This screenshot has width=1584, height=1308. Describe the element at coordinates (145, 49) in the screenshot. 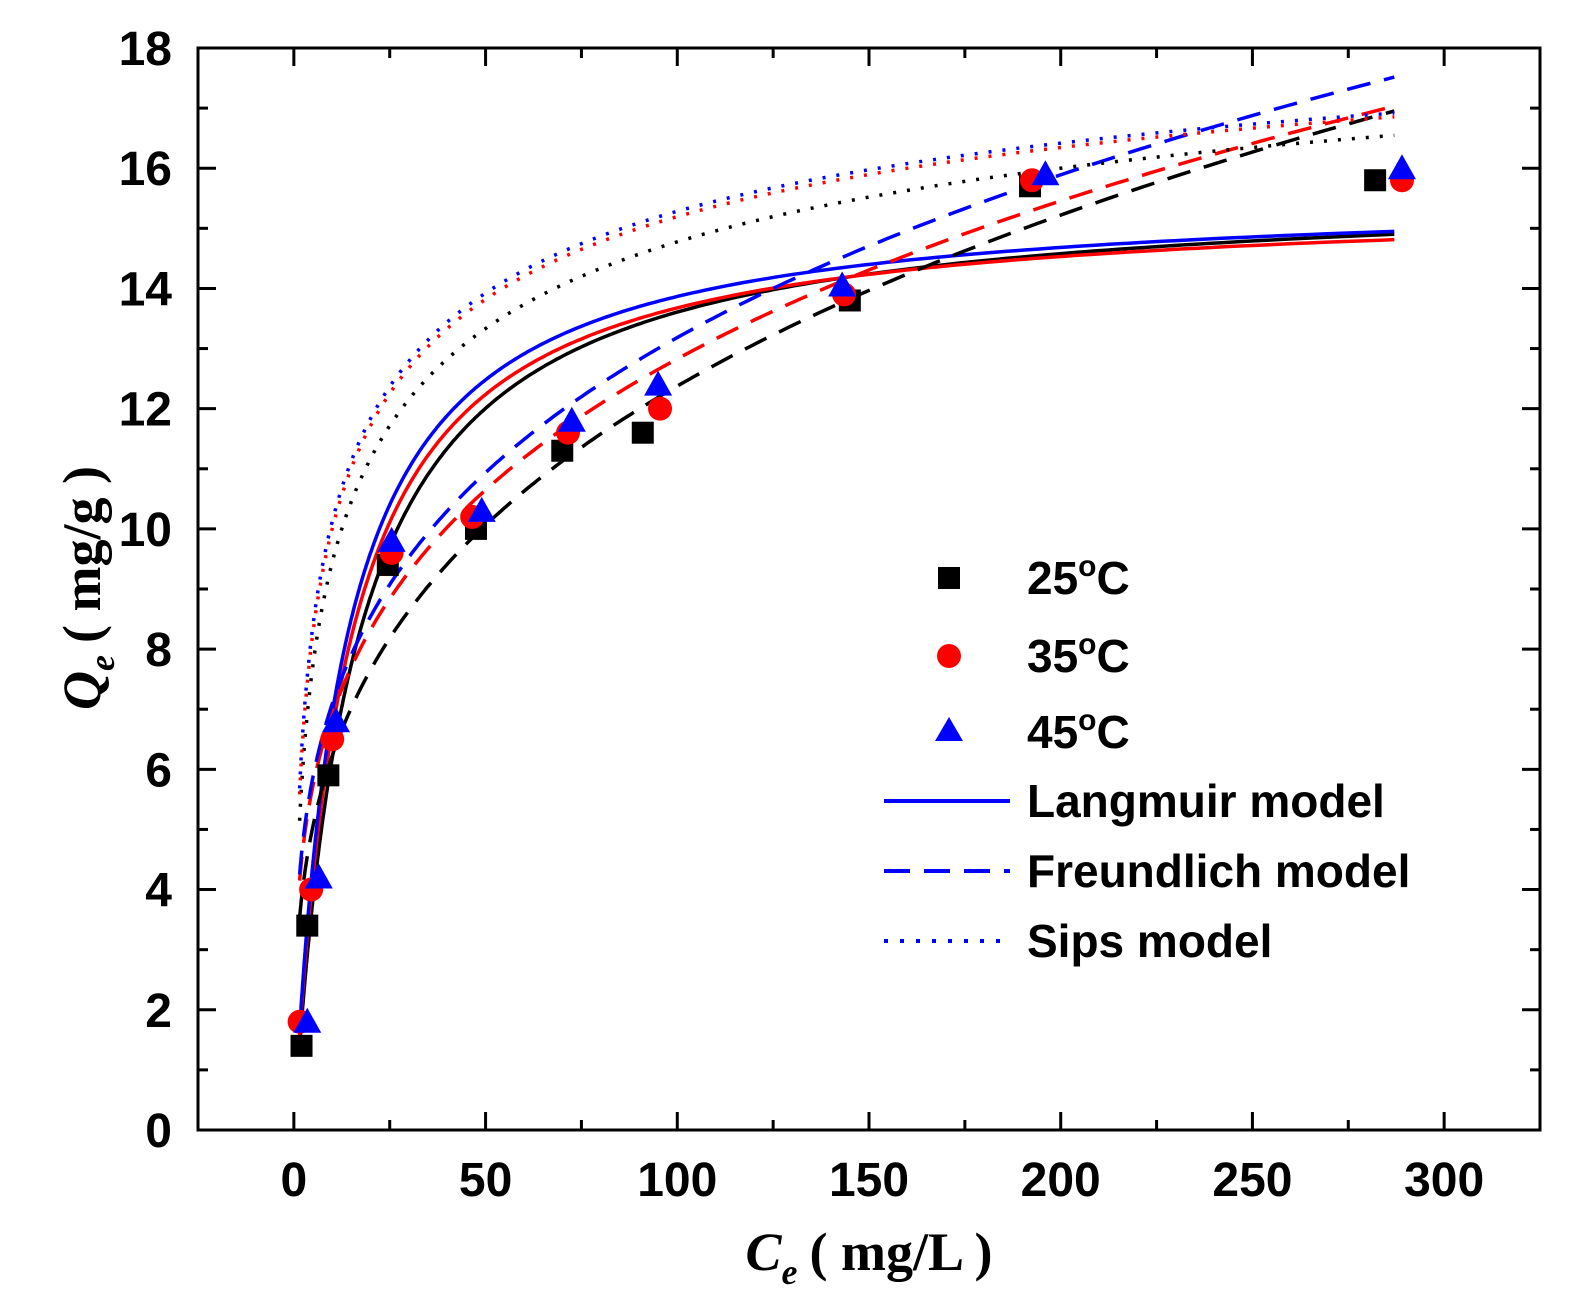

I see `y-tick-label: 18` at that location.